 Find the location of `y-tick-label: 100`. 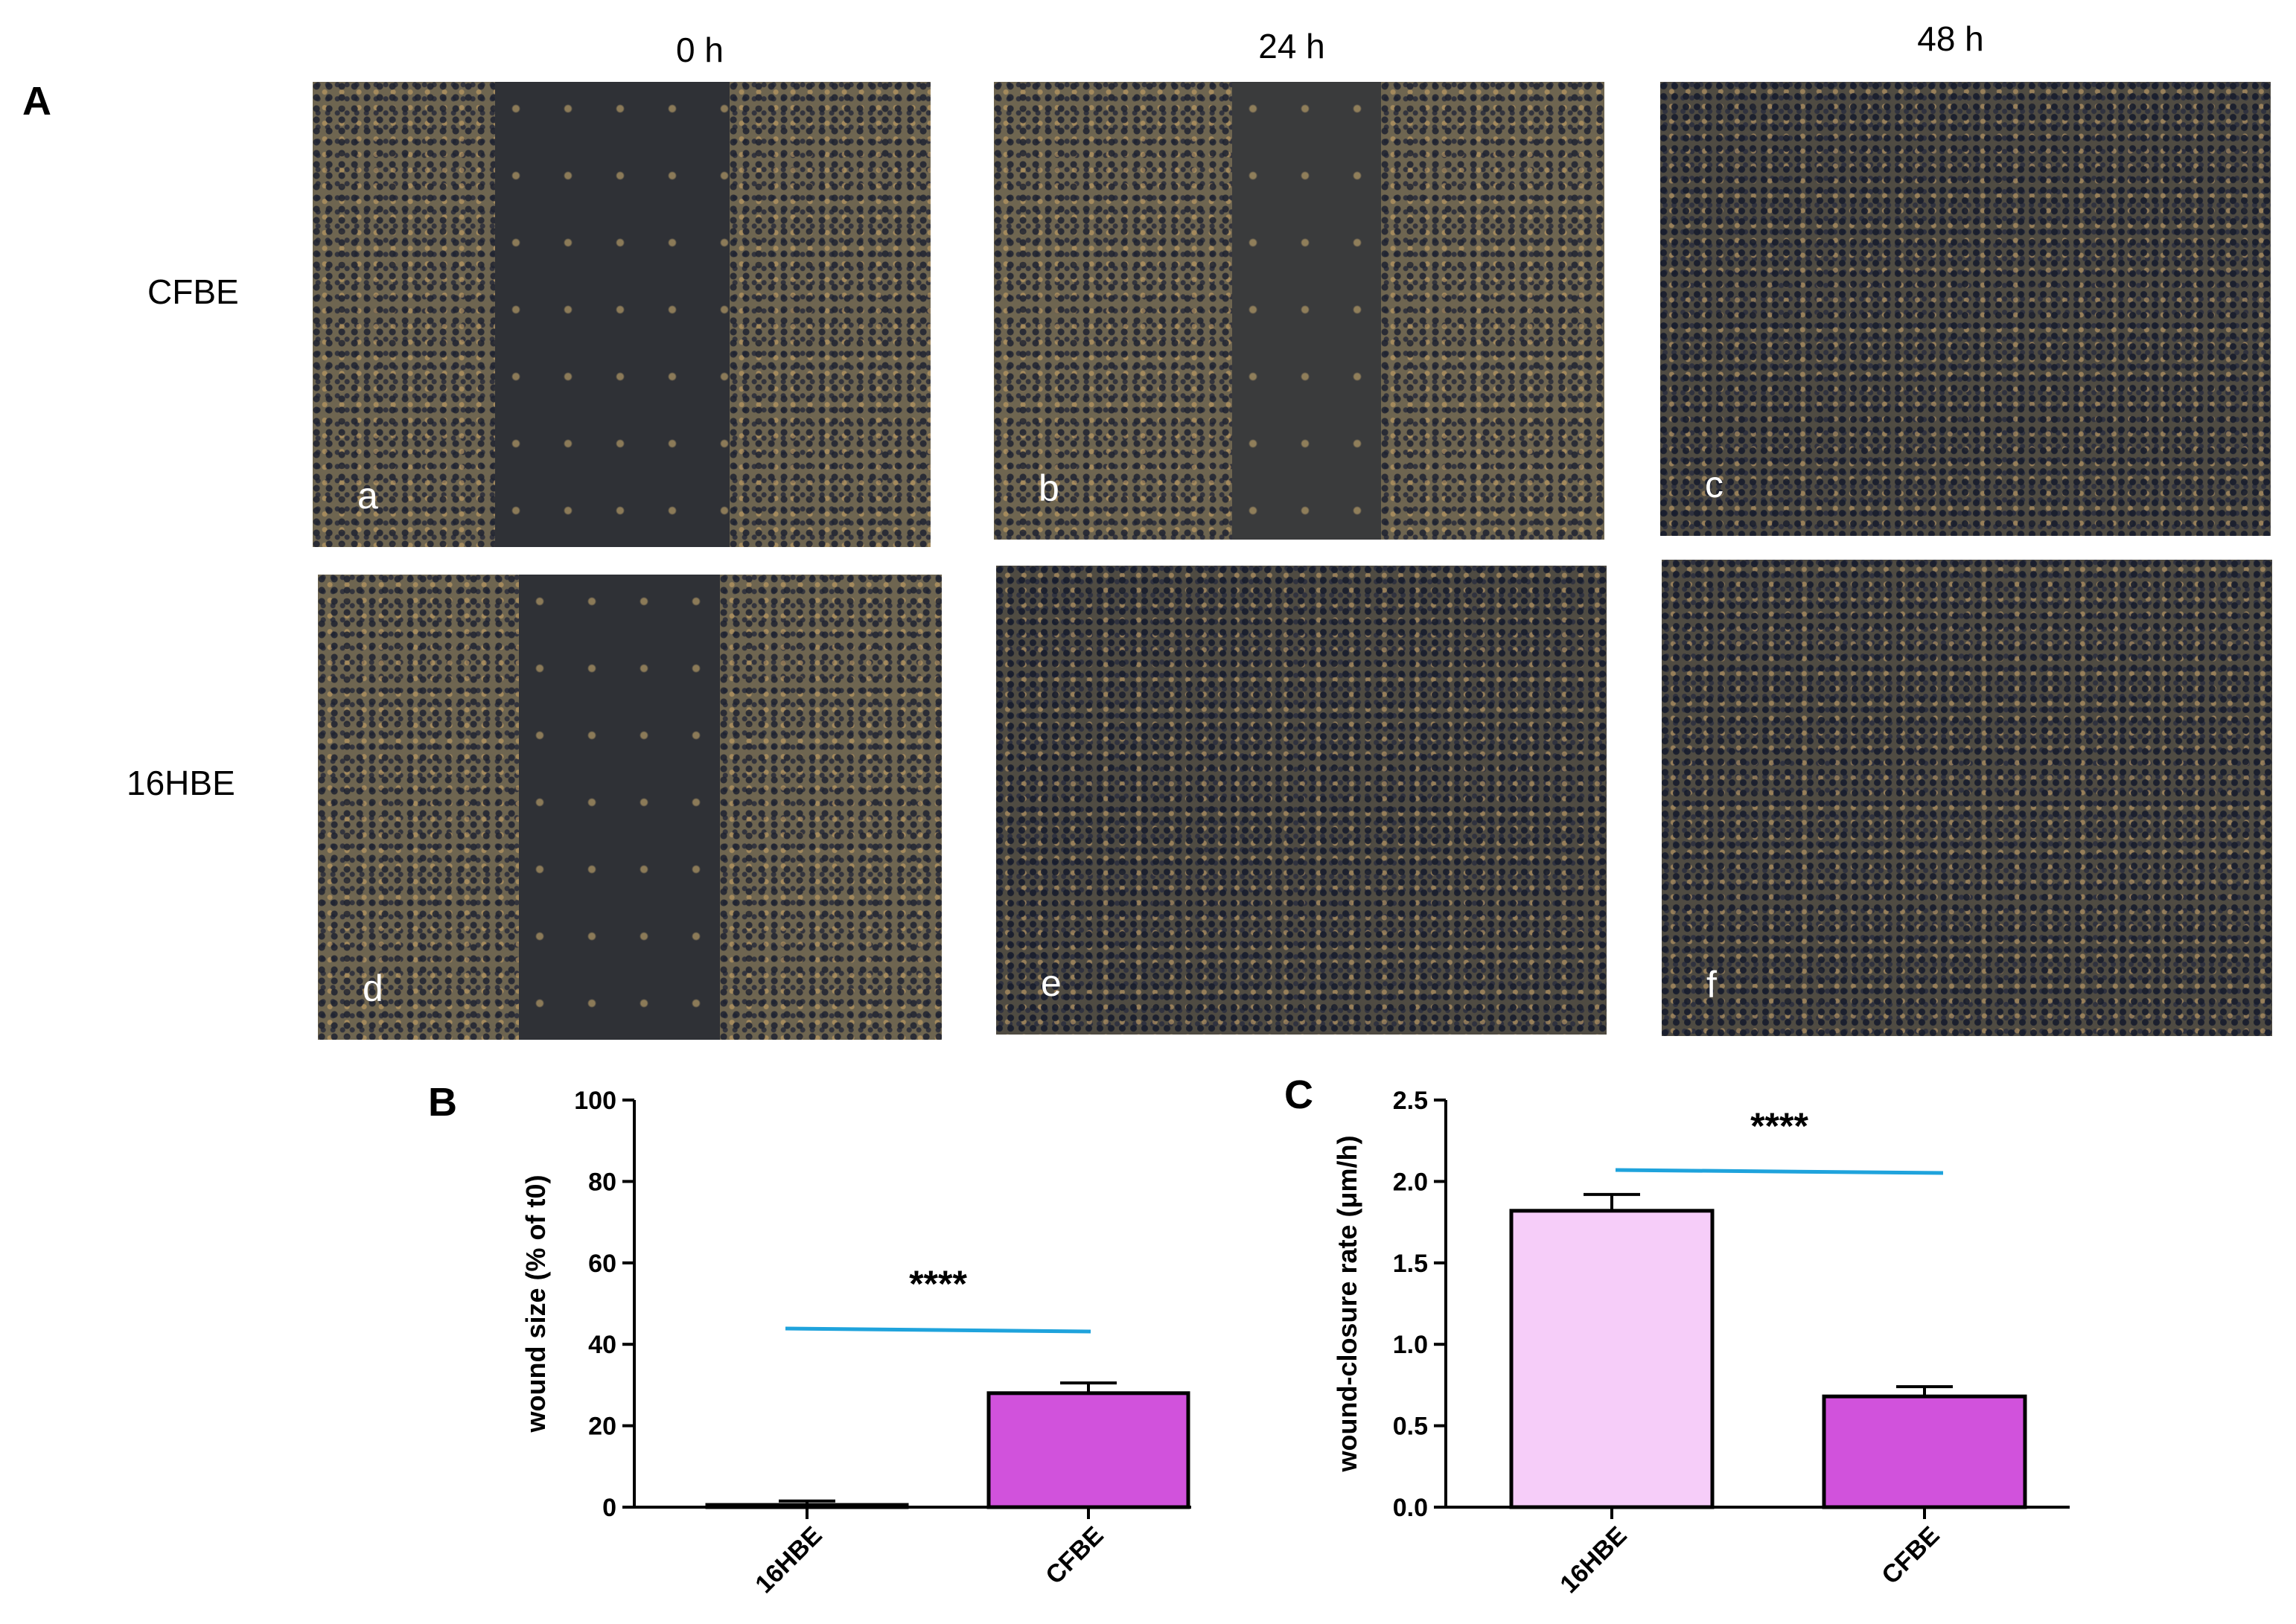

y-tick-label: 100 is located at coordinates (595, 1101).